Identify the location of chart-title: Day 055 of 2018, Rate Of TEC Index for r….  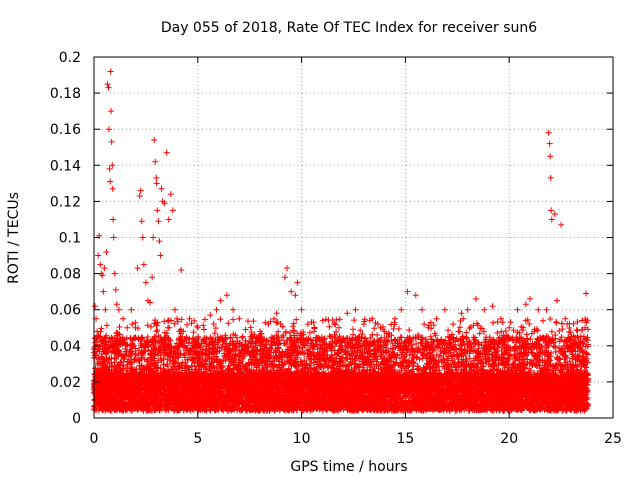
(349, 28).